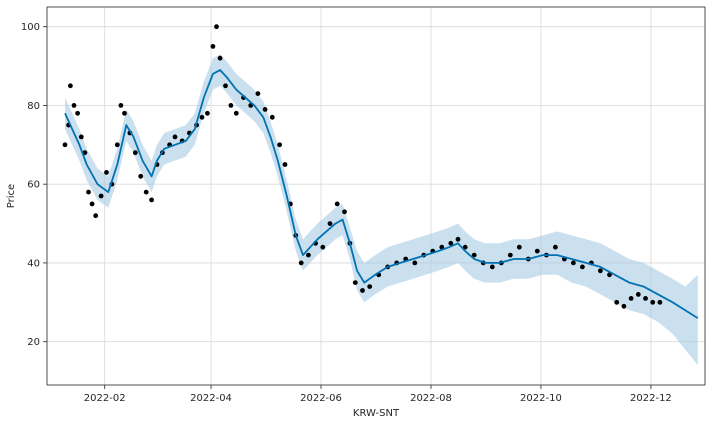 This screenshot has height=424, width=712. I want to click on x-tick-label: 2022-08, so click(431, 398).